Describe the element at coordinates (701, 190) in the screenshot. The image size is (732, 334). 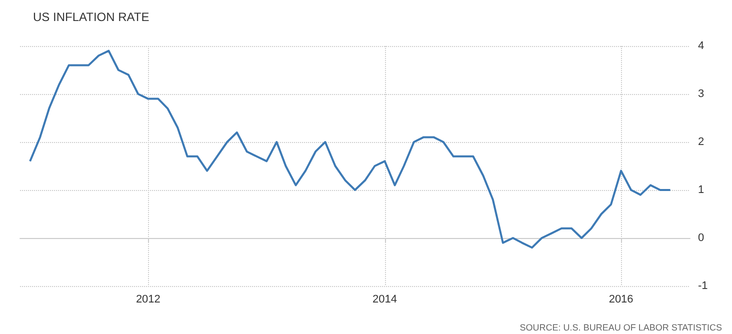
I see `y-tick-label: 1` at that location.